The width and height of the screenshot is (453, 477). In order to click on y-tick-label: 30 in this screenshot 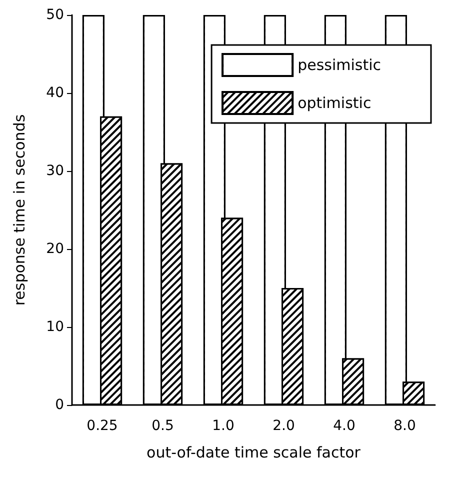, I will do `click(55, 171)`.